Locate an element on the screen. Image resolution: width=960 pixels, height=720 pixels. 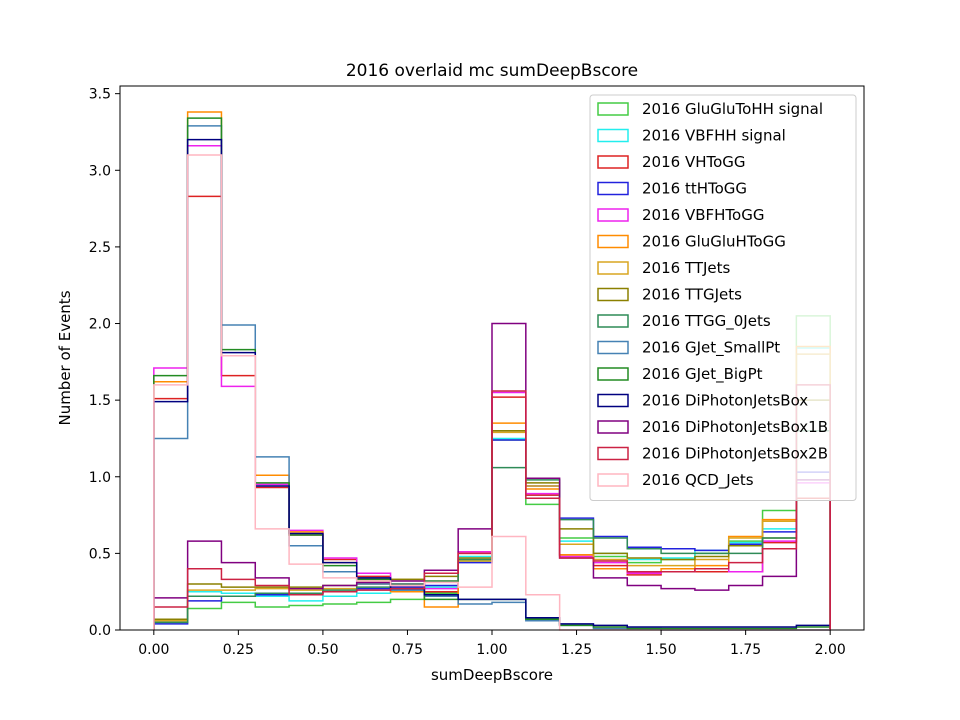
legend-entry-label: 2016 DiPhotonJetsBox2B is located at coordinates (735, 454).